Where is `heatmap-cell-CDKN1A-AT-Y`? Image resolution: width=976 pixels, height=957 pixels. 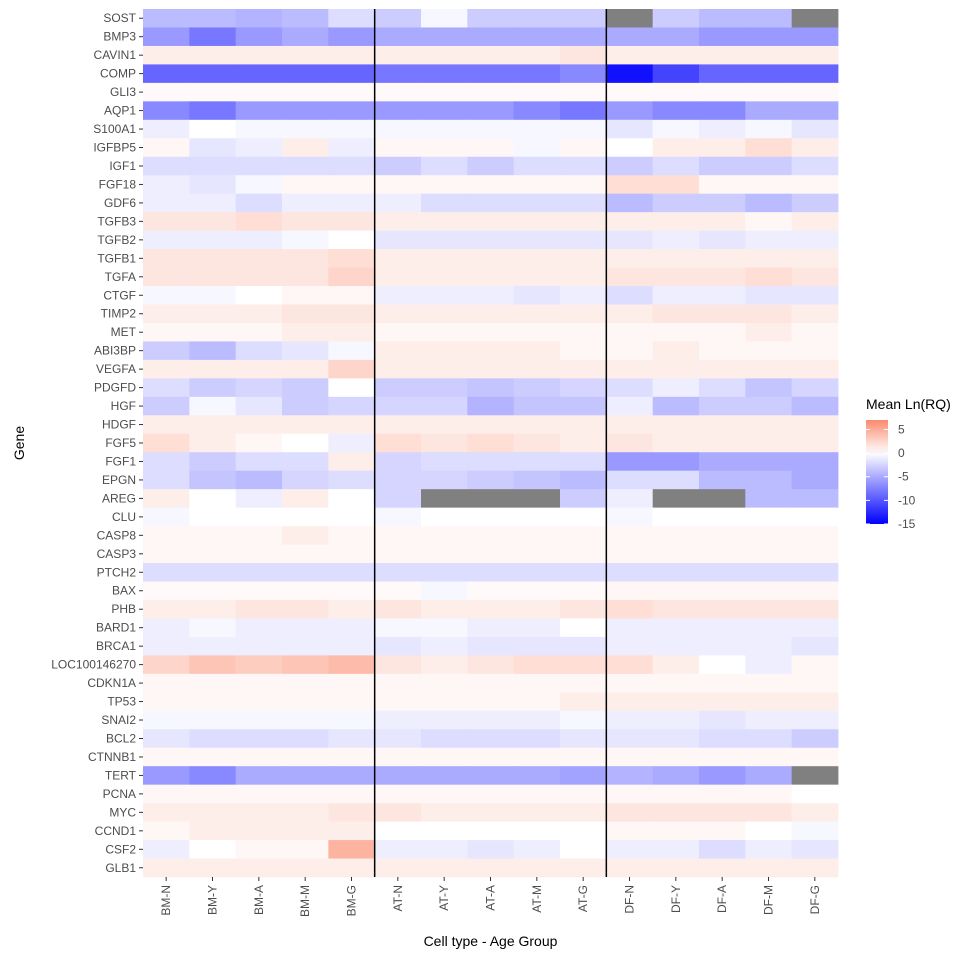
heatmap-cell-CDKN1A-AT-Y is located at coordinates (444, 683).